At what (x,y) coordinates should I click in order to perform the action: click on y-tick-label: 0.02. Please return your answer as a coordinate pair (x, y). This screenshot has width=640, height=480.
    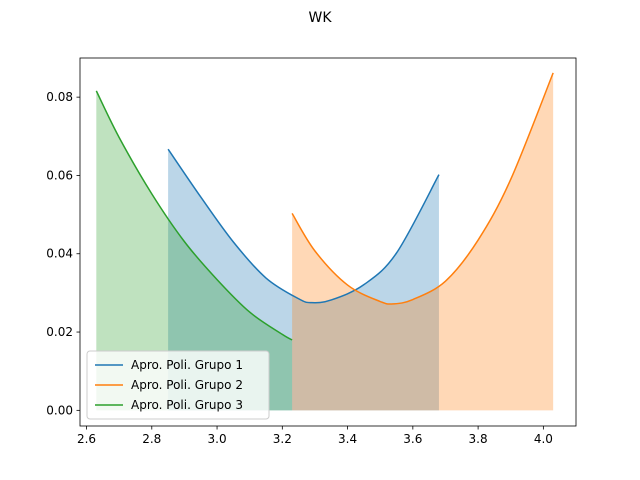
    Looking at the image, I should click on (59, 332).